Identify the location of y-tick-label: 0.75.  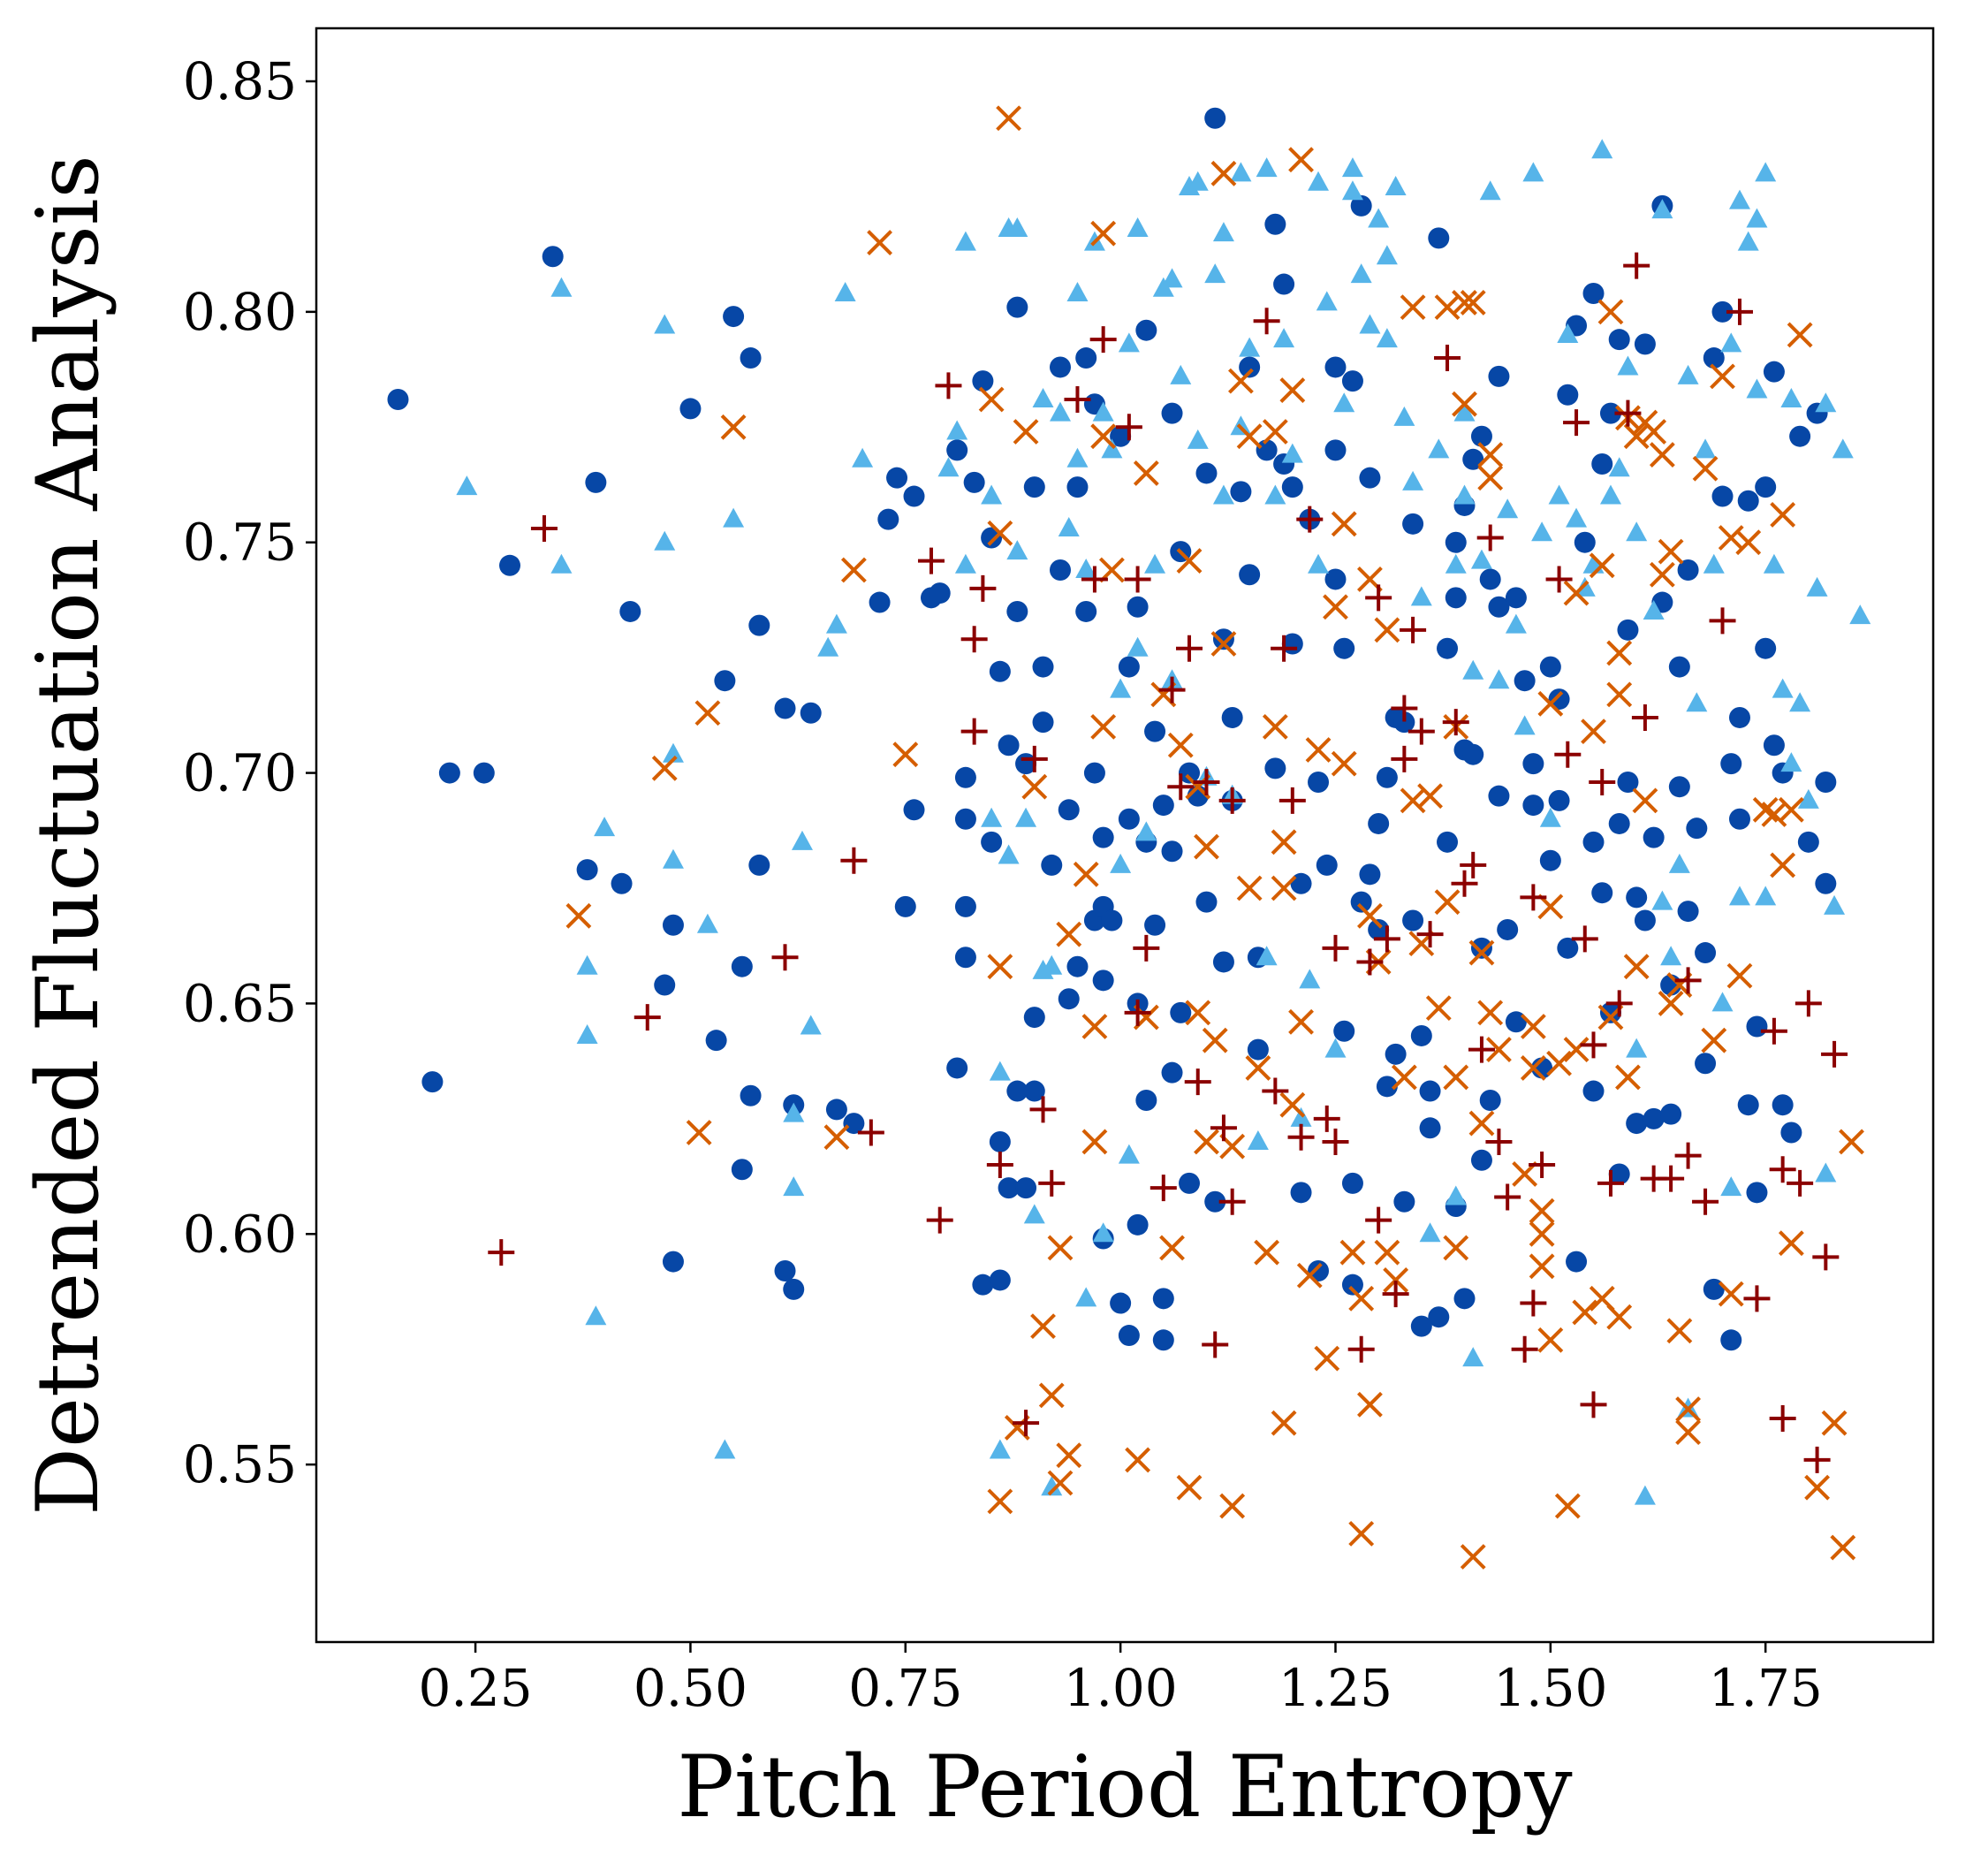
(240, 543).